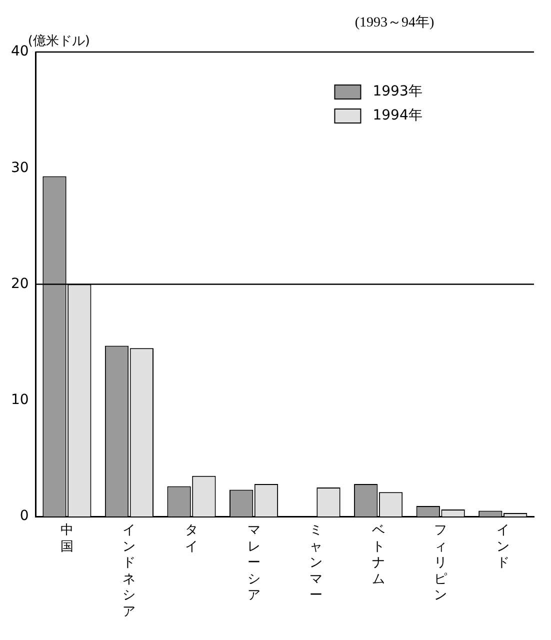 Image resolution: width=551 pixels, height=640 pixels. I want to click on y-tick-label: 10, so click(19, 400).